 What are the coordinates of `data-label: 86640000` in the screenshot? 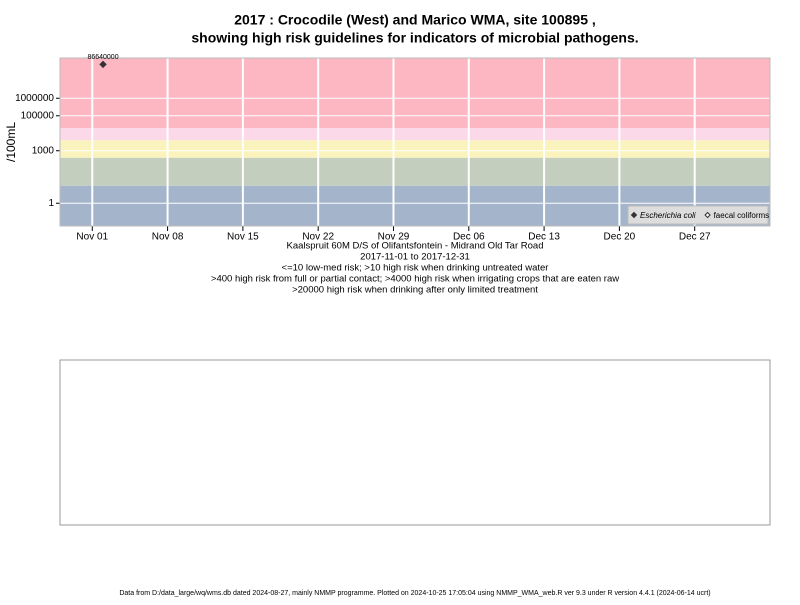 It's located at (102, 57).